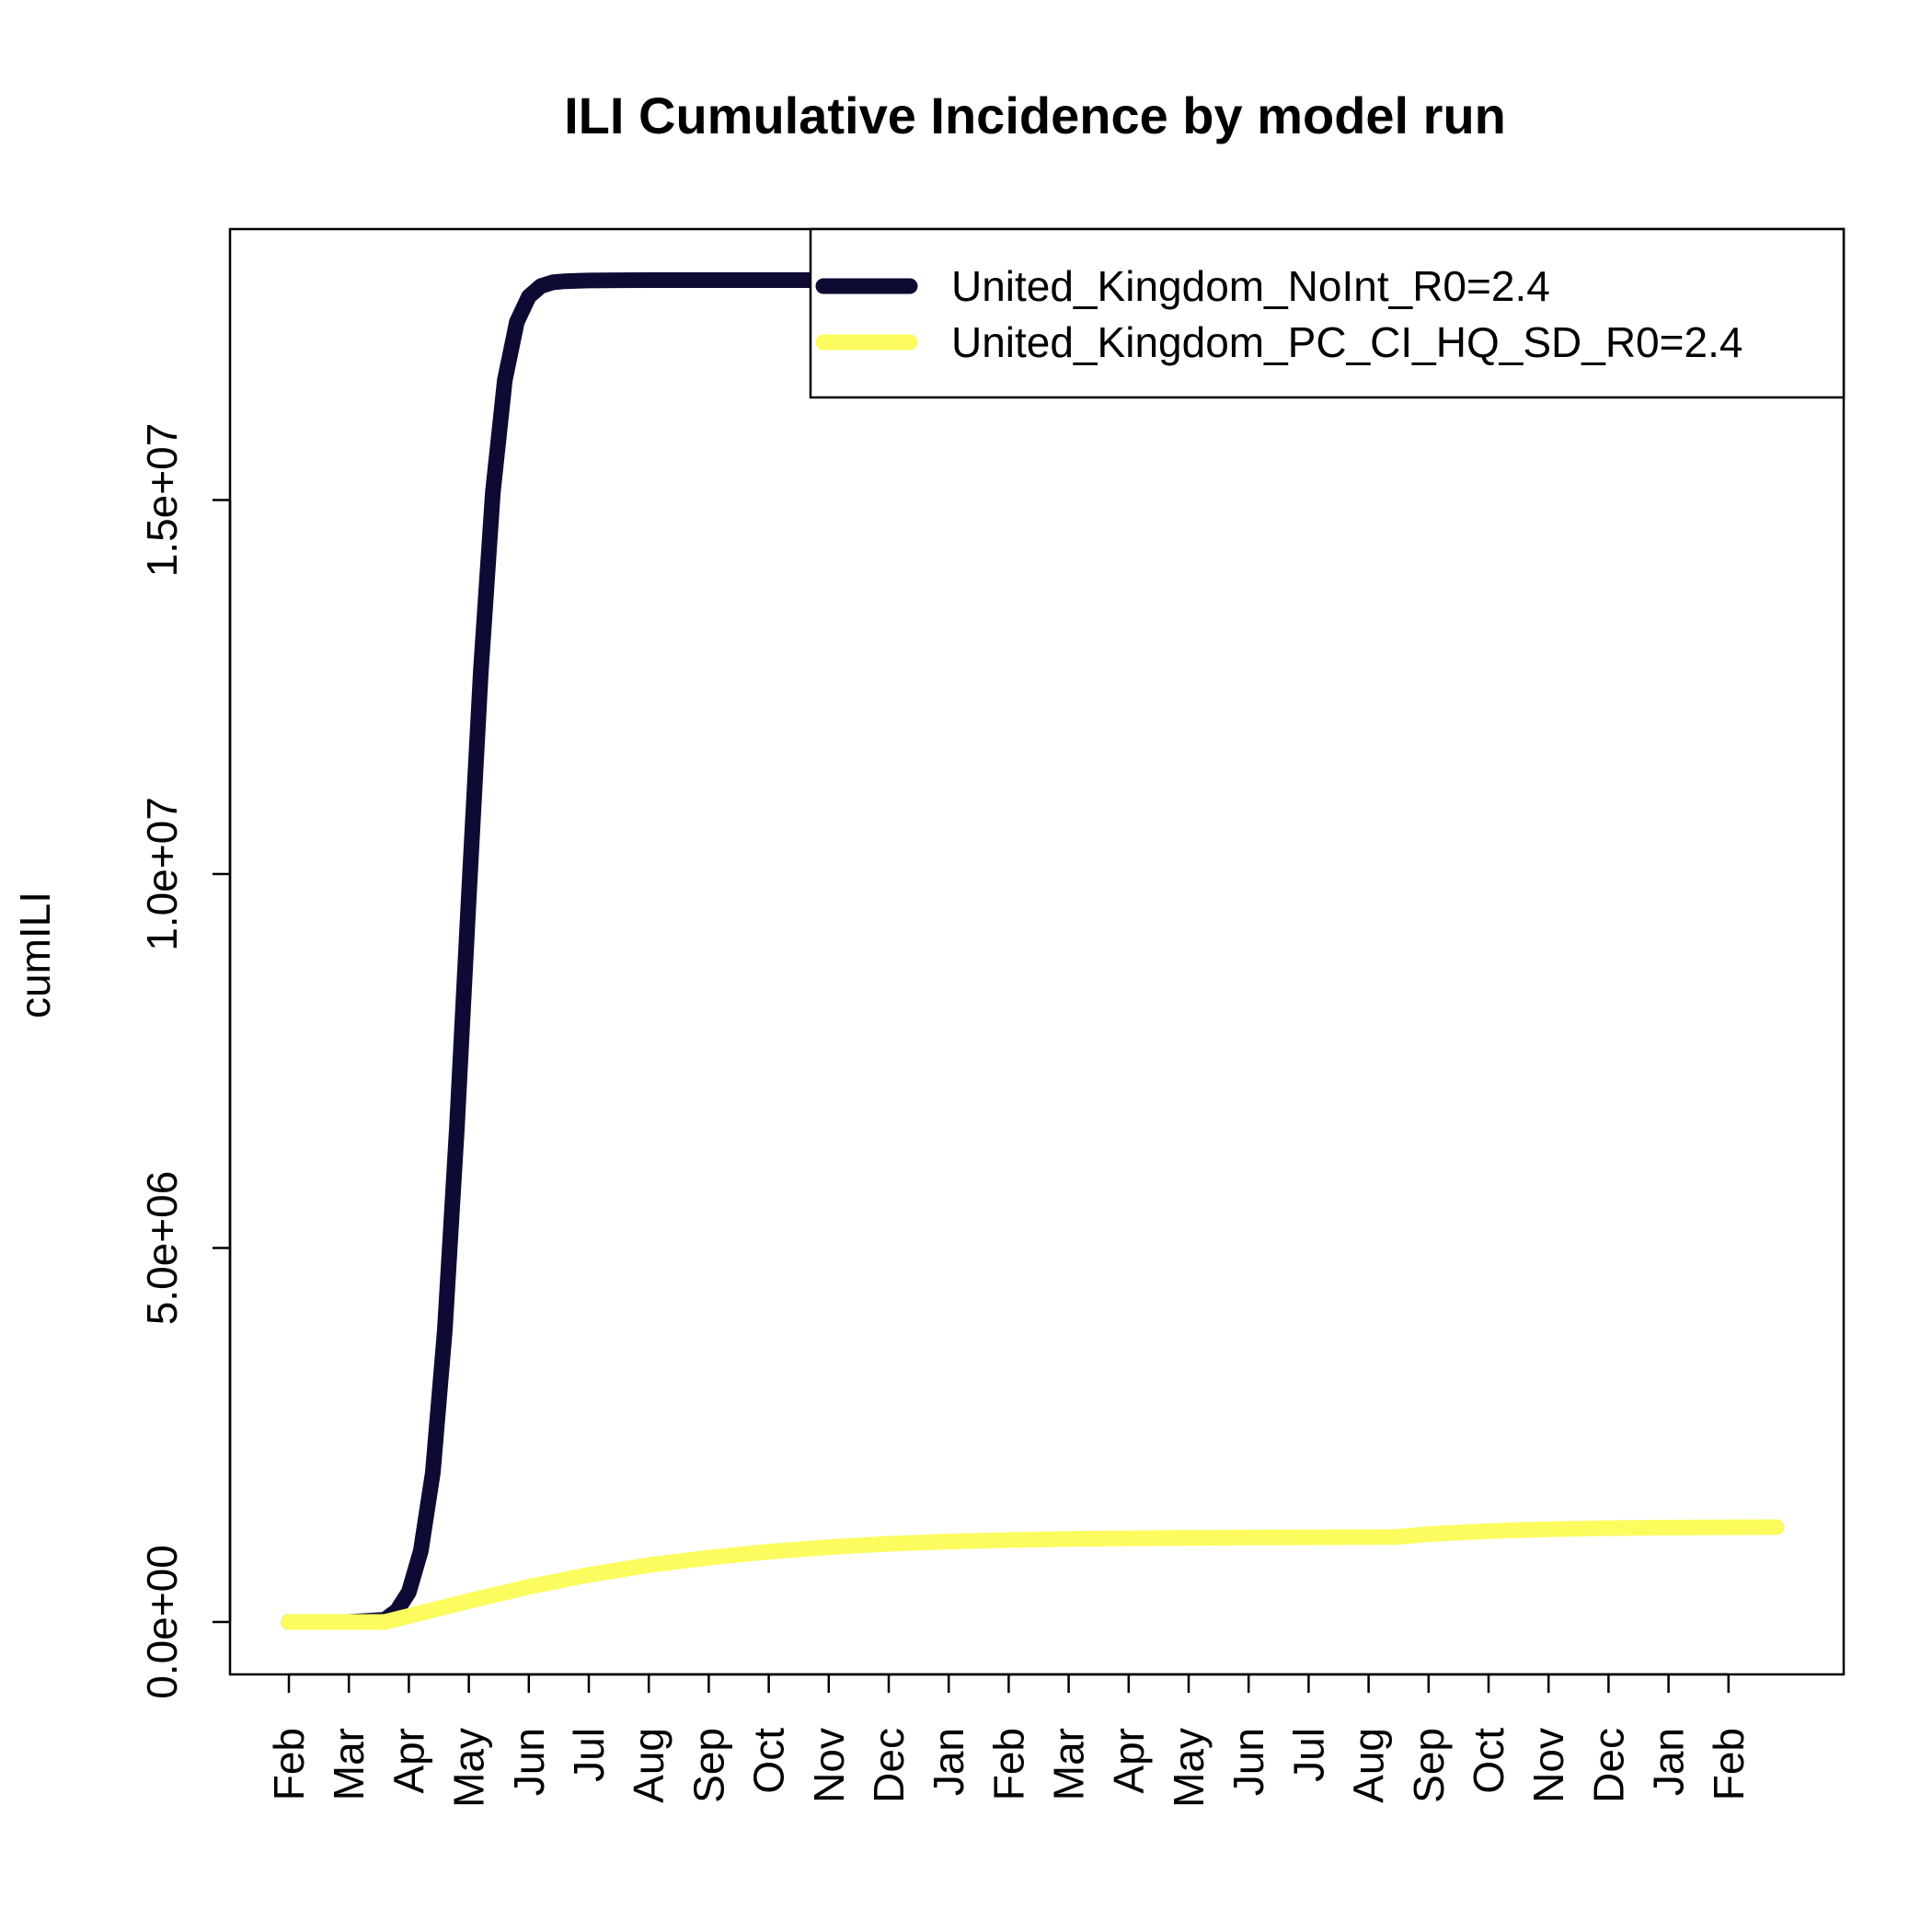  Describe the element at coordinates (162, 500) in the screenshot. I see `y-tick-label: 1.5e+07` at that location.